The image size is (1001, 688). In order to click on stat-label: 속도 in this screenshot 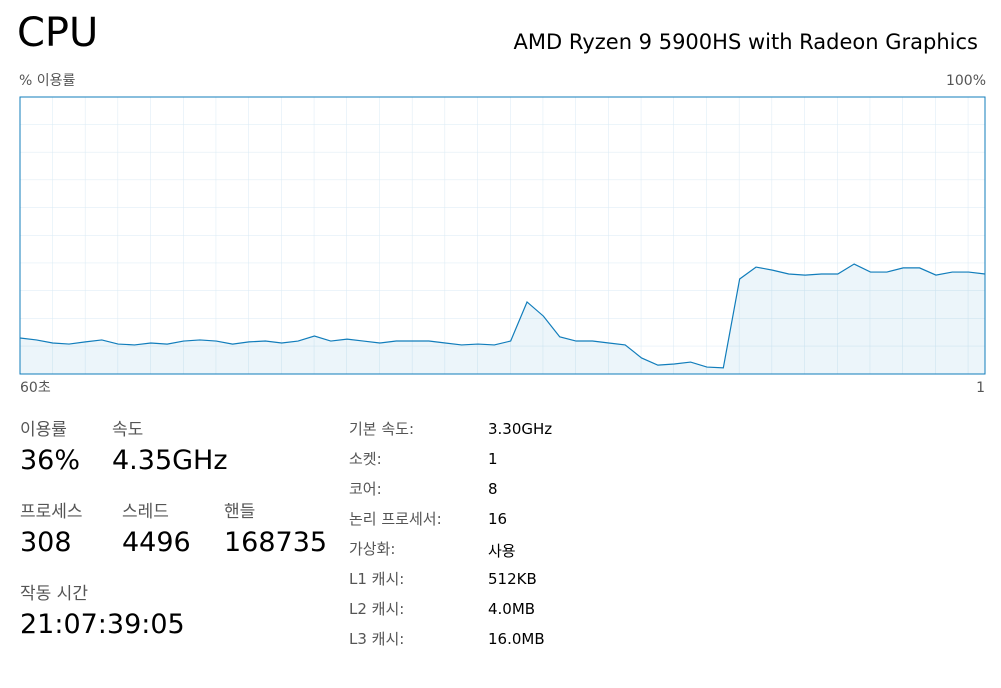, I will do `click(128, 430)`.